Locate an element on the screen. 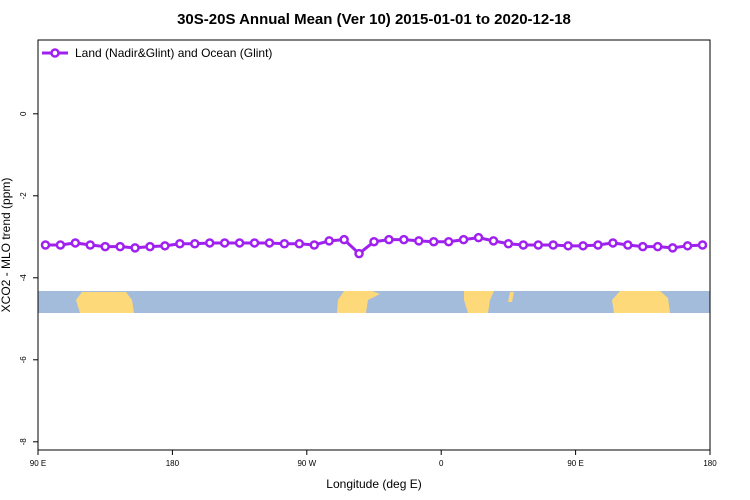  ocean is located at coordinates (374, 302).